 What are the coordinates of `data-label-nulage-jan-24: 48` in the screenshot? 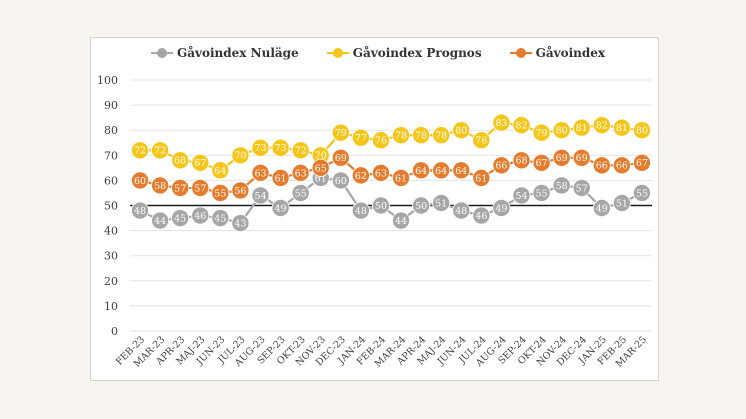 It's located at (361, 211).